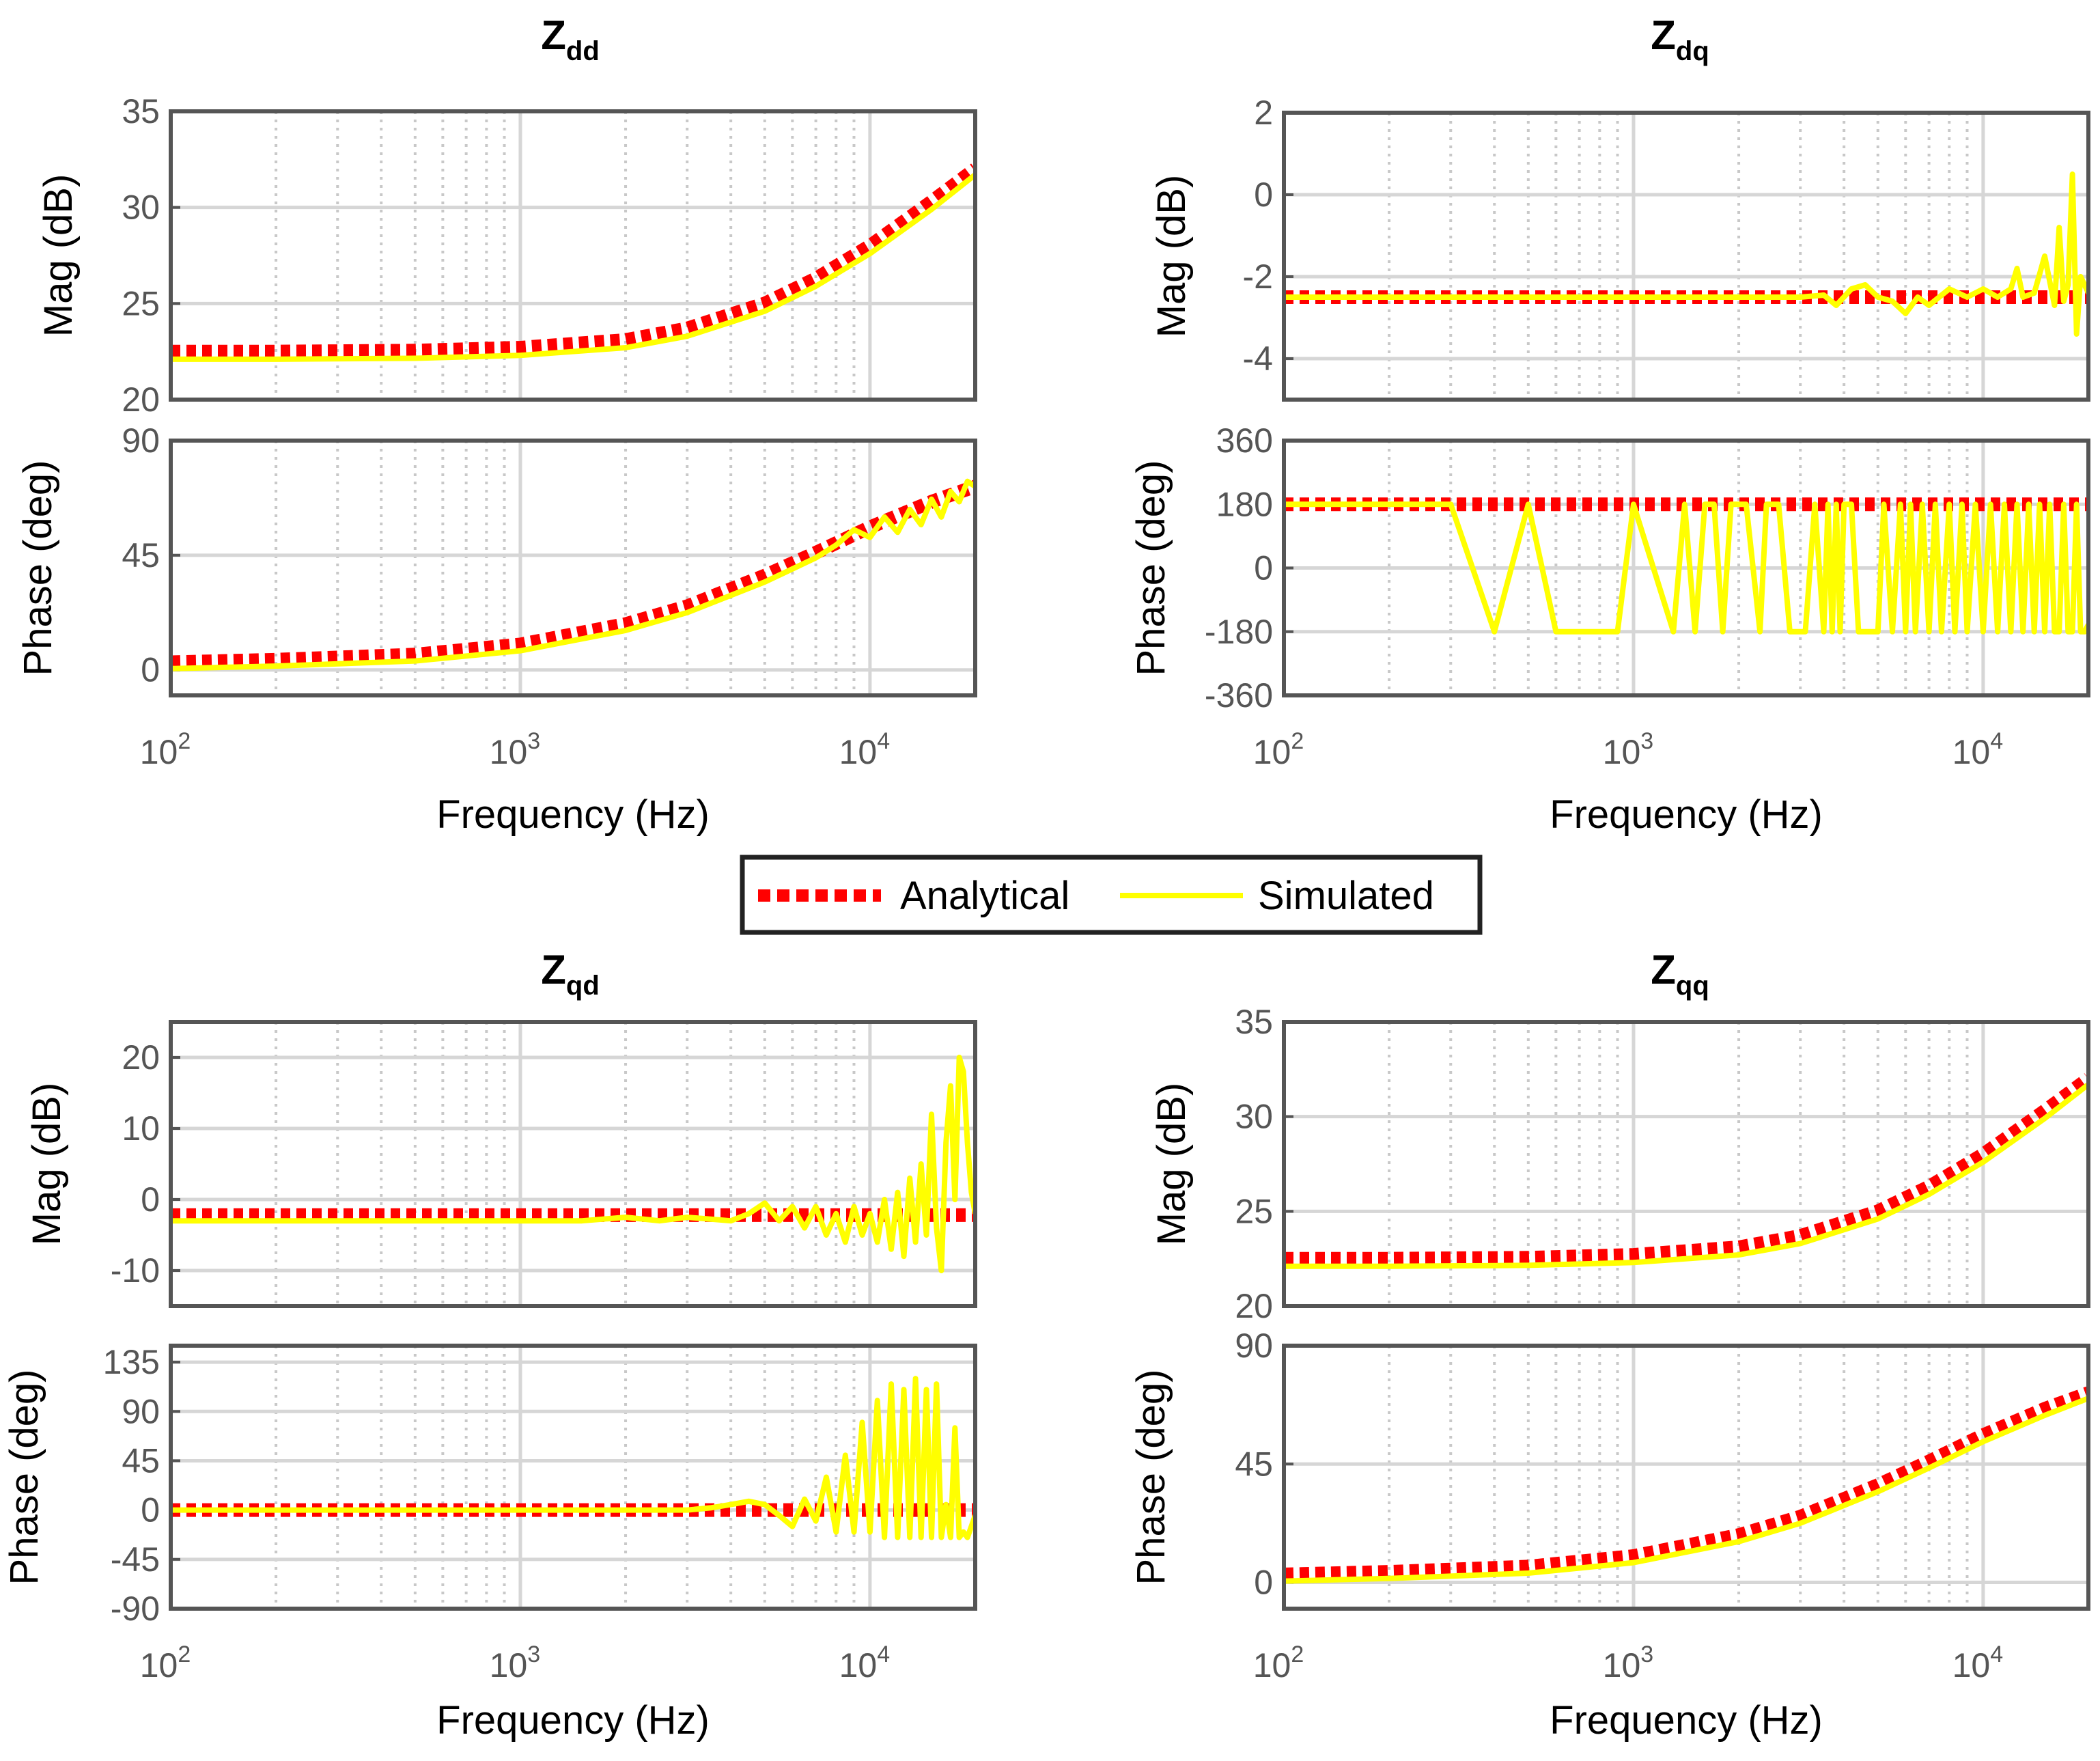 The image size is (2100, 1761). Describe the element at coordinates (131, 1362) in the screenshot. I see `y-tick-label: 135` at that location.